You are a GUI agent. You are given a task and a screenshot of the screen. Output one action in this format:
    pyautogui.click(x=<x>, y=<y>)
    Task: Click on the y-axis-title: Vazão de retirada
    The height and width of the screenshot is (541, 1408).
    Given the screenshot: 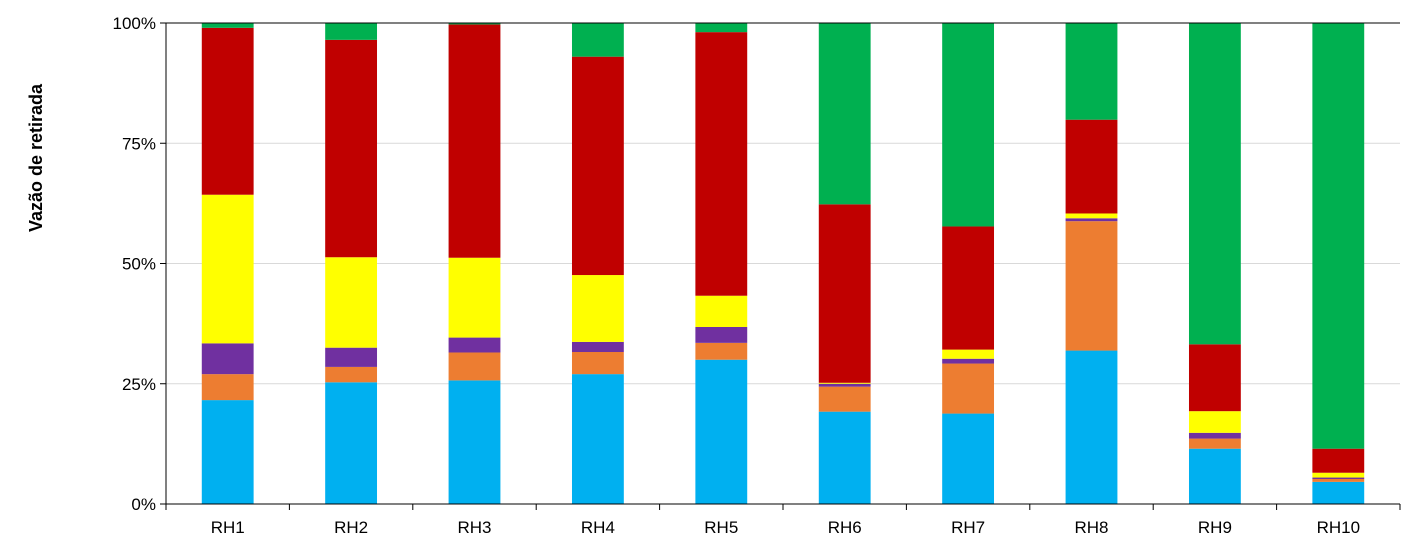 What is the action you would take?
    pyautogui.click(x=36, y=157)
    